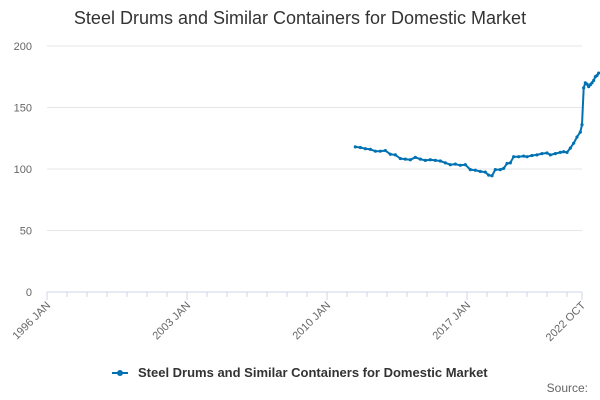  Describe the element at coordinates (26, 232) in the screenshot. I see `y-tick-label: 50` at that location.